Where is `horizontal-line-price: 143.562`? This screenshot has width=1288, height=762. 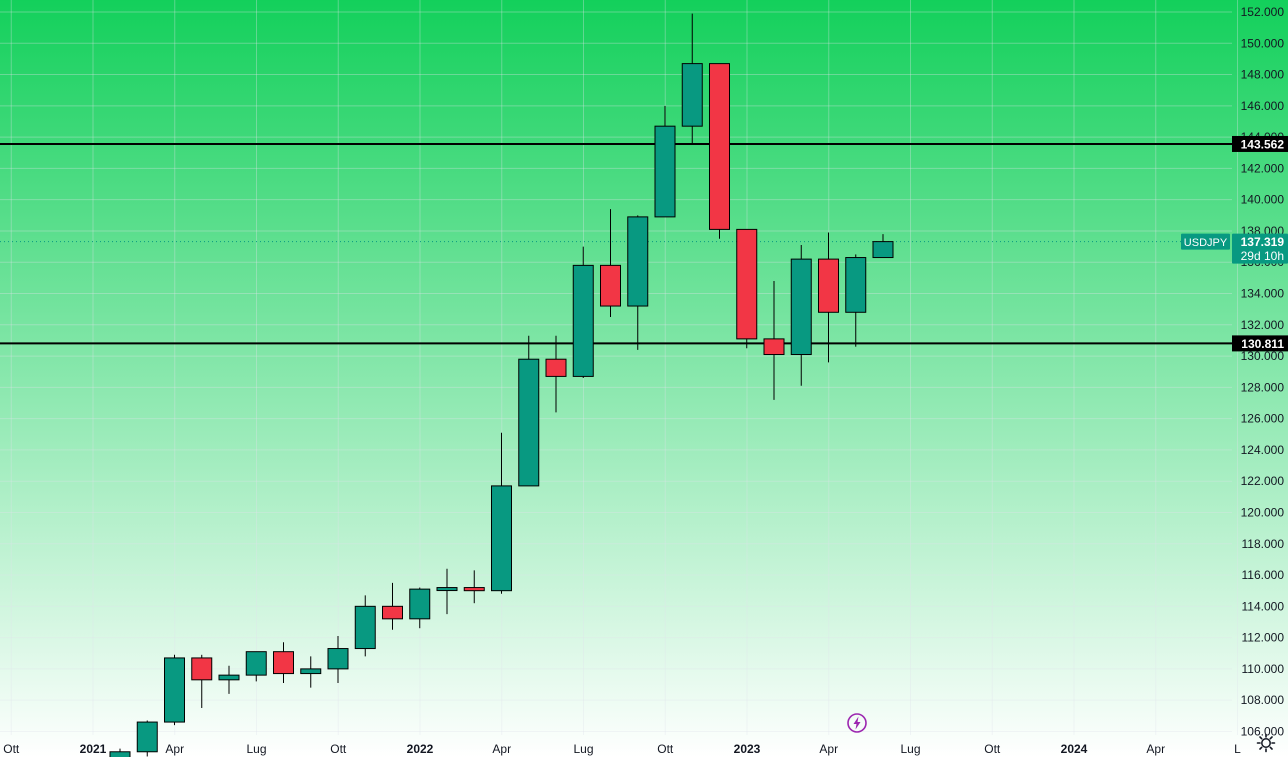 horizontal-line-price: 143.562 is located at coordinates (1263, 144).